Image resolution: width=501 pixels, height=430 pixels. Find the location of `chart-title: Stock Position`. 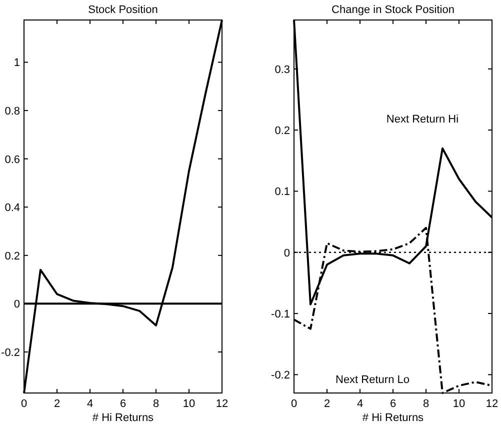

chart-title: Stock Position is located at coordinates (123, 10).